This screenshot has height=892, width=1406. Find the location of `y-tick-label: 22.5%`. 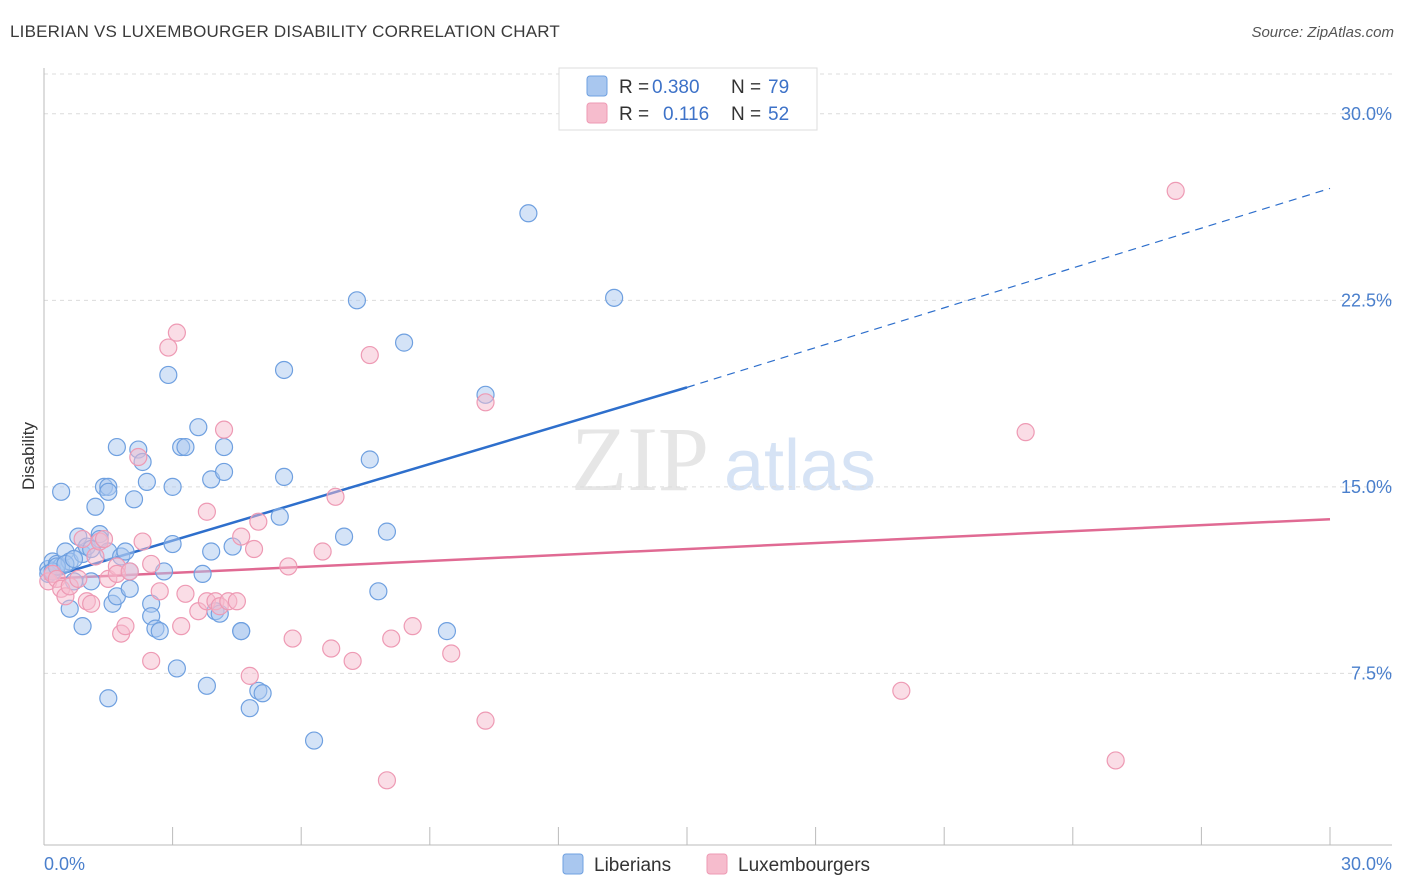

y-tick-label: 22.5% is located at coordinates (1366, 300).